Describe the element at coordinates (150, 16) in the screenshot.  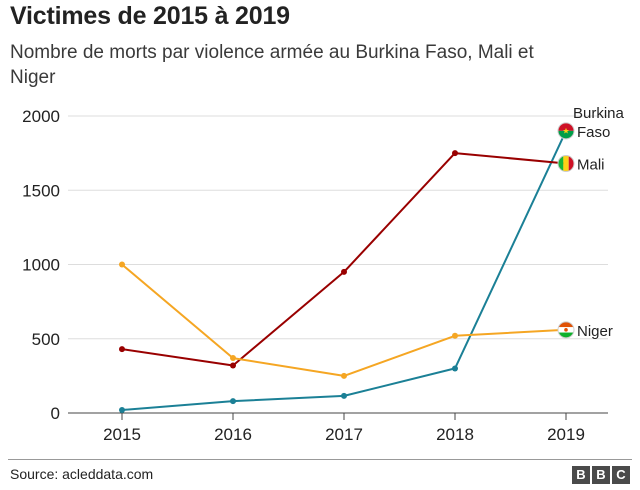
I see `chart-title: Victimes de 2015 à 2019` at that location.